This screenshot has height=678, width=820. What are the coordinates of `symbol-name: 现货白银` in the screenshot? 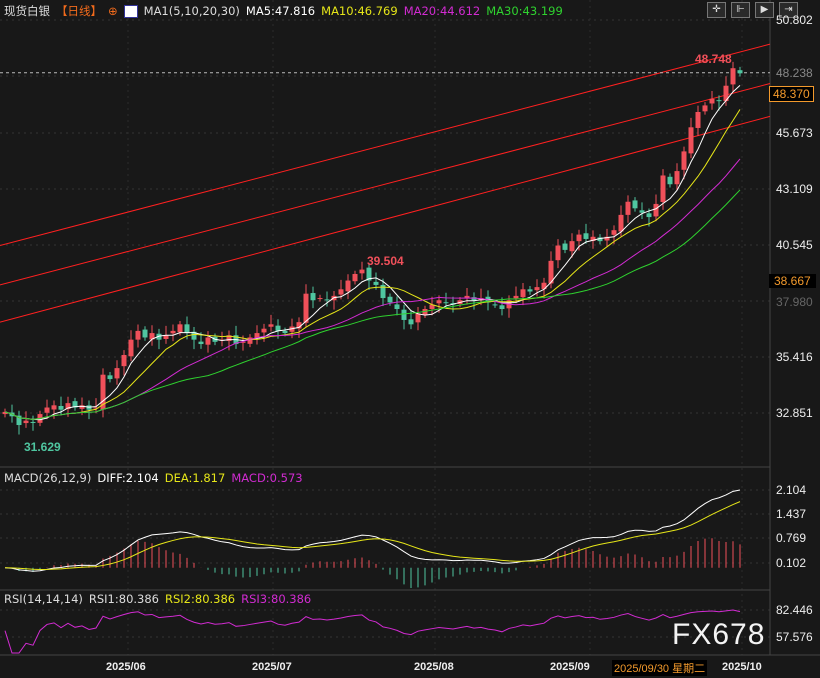 It's located at (27, 11).